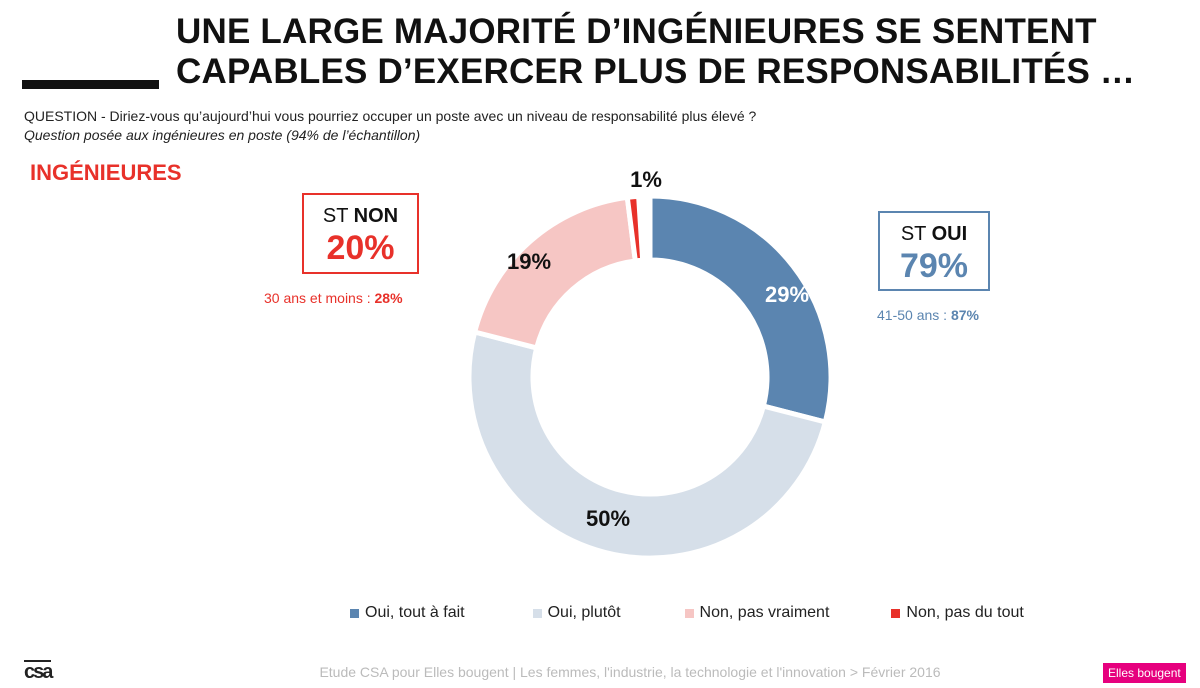 The height and width of the screenshot is (688, 1200). I want to click on st-non-label: ST NON, so click(360, 216).